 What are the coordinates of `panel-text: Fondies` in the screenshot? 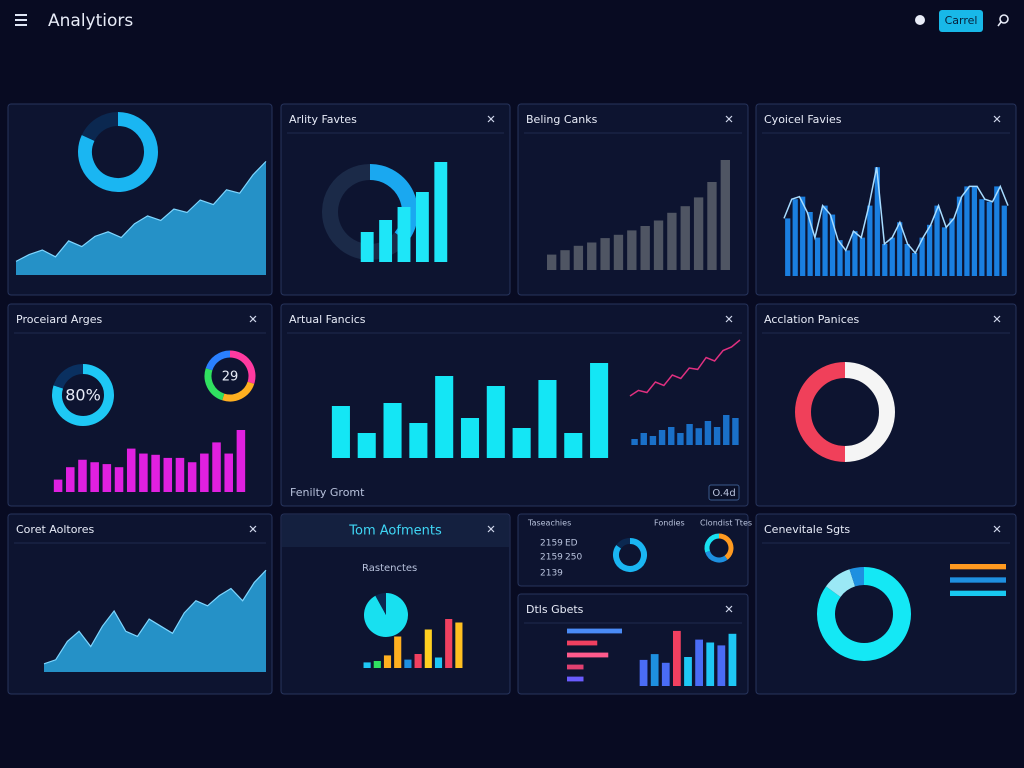 It's located at (669, 523).